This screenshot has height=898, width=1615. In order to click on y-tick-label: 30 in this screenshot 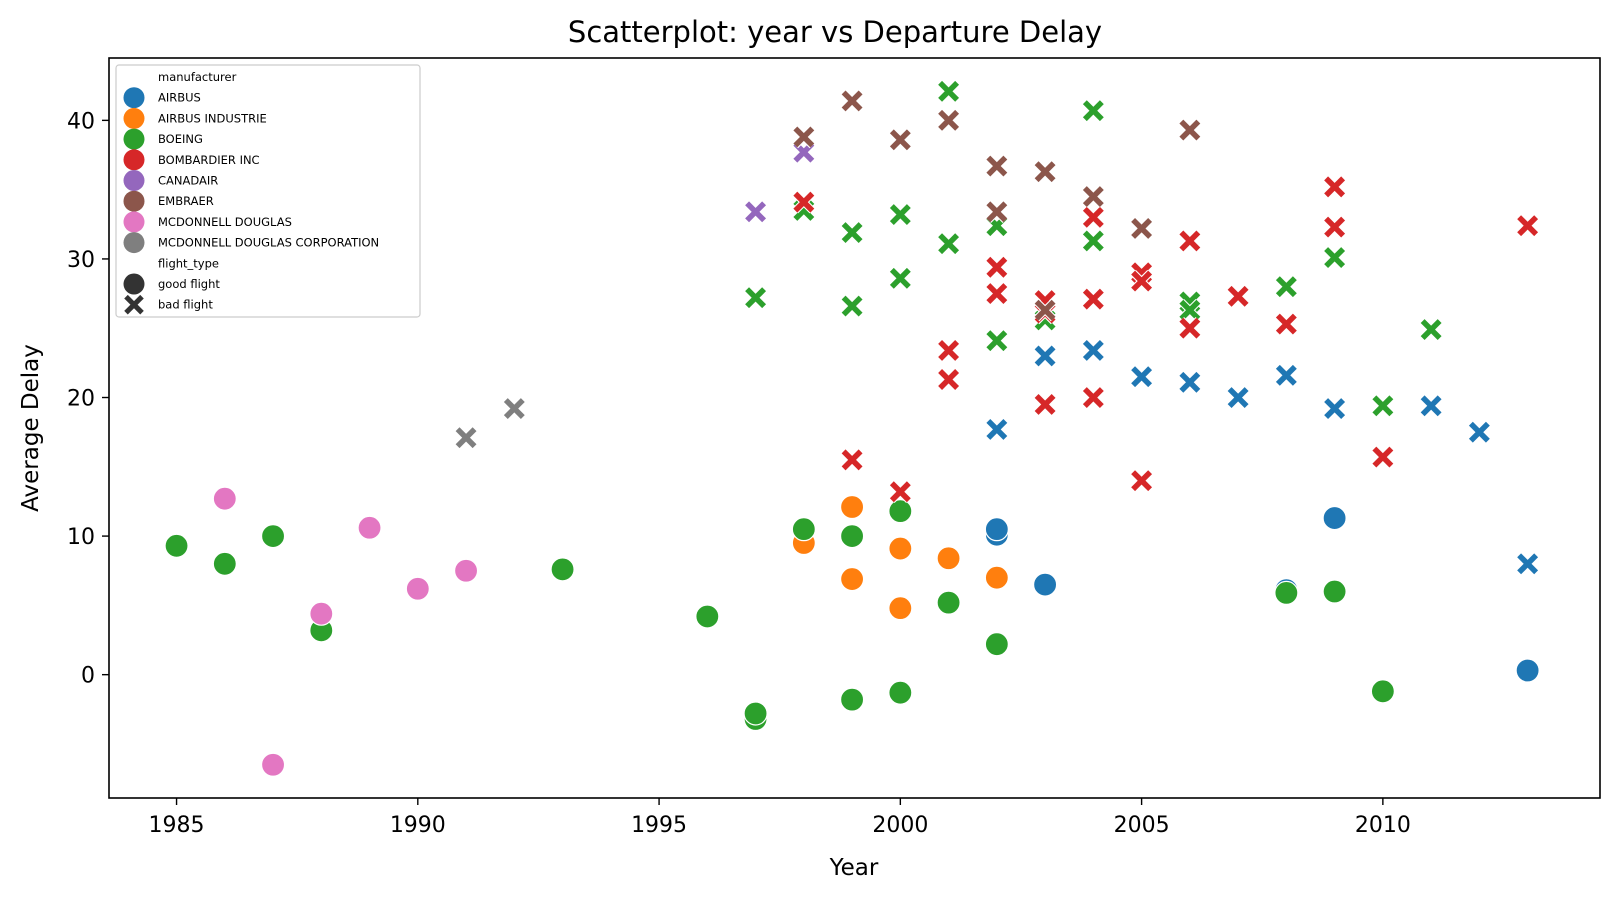, I will do `click(81, 260)`.